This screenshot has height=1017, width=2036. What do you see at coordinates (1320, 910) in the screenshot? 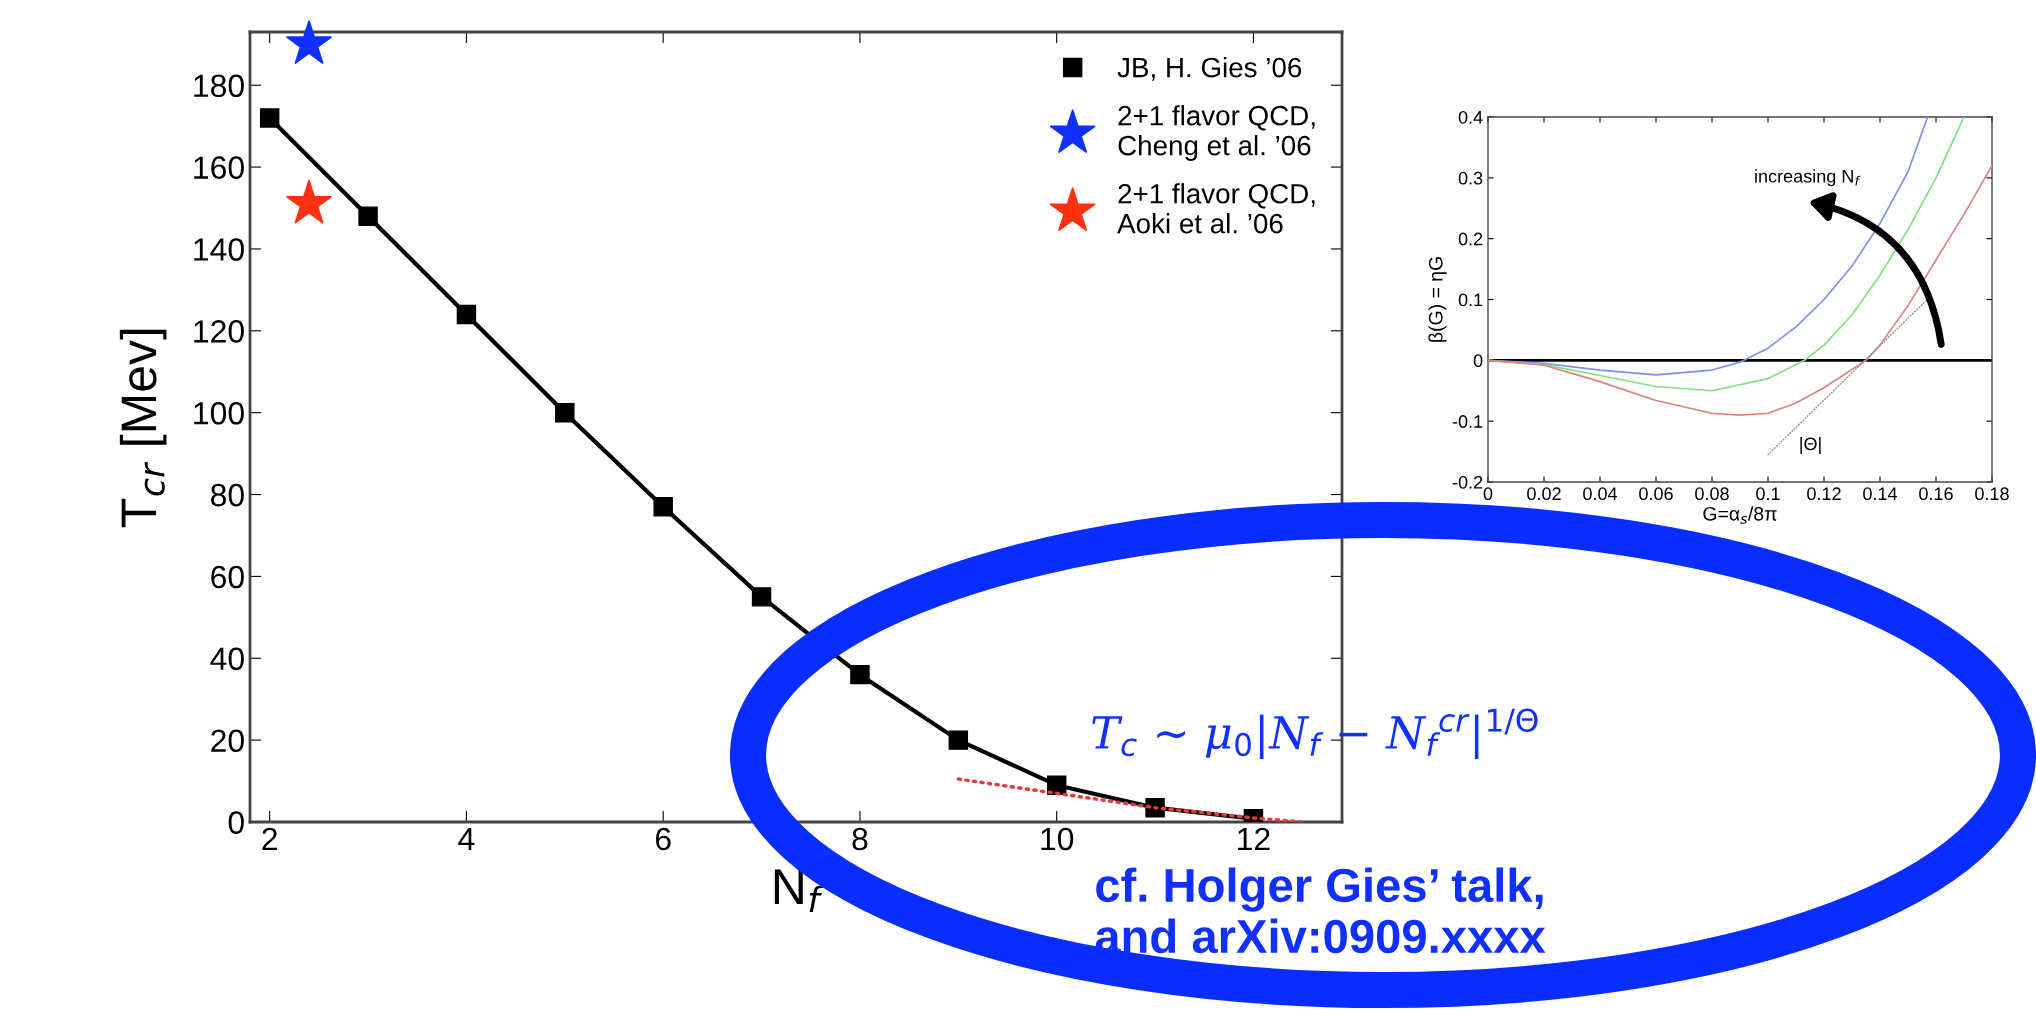
I see `text: cf. Holger Gies’ talk, and arXiv:0909.xxxx` at bounding box center [1320, 910].